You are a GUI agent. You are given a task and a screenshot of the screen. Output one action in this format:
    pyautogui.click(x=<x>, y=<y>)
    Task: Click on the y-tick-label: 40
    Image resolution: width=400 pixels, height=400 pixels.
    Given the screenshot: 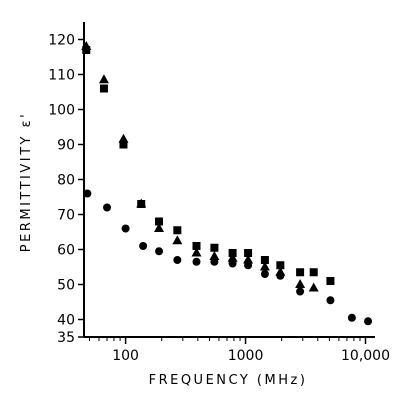 What is the action you would take?
    pyautogui.click(x=66, y=321)
    